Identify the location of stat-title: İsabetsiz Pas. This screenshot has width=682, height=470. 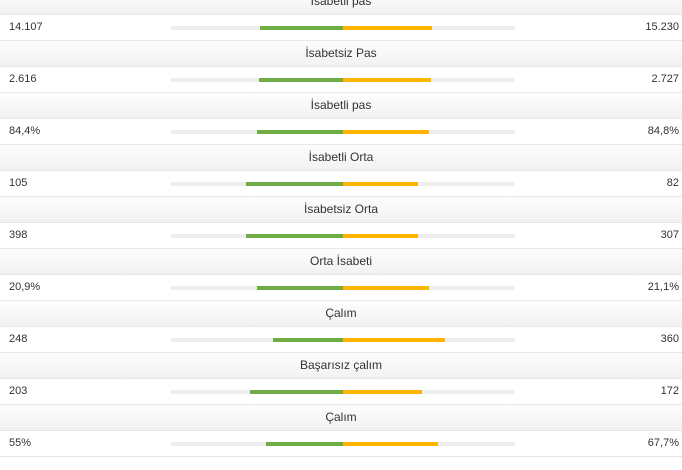
(341, 54).